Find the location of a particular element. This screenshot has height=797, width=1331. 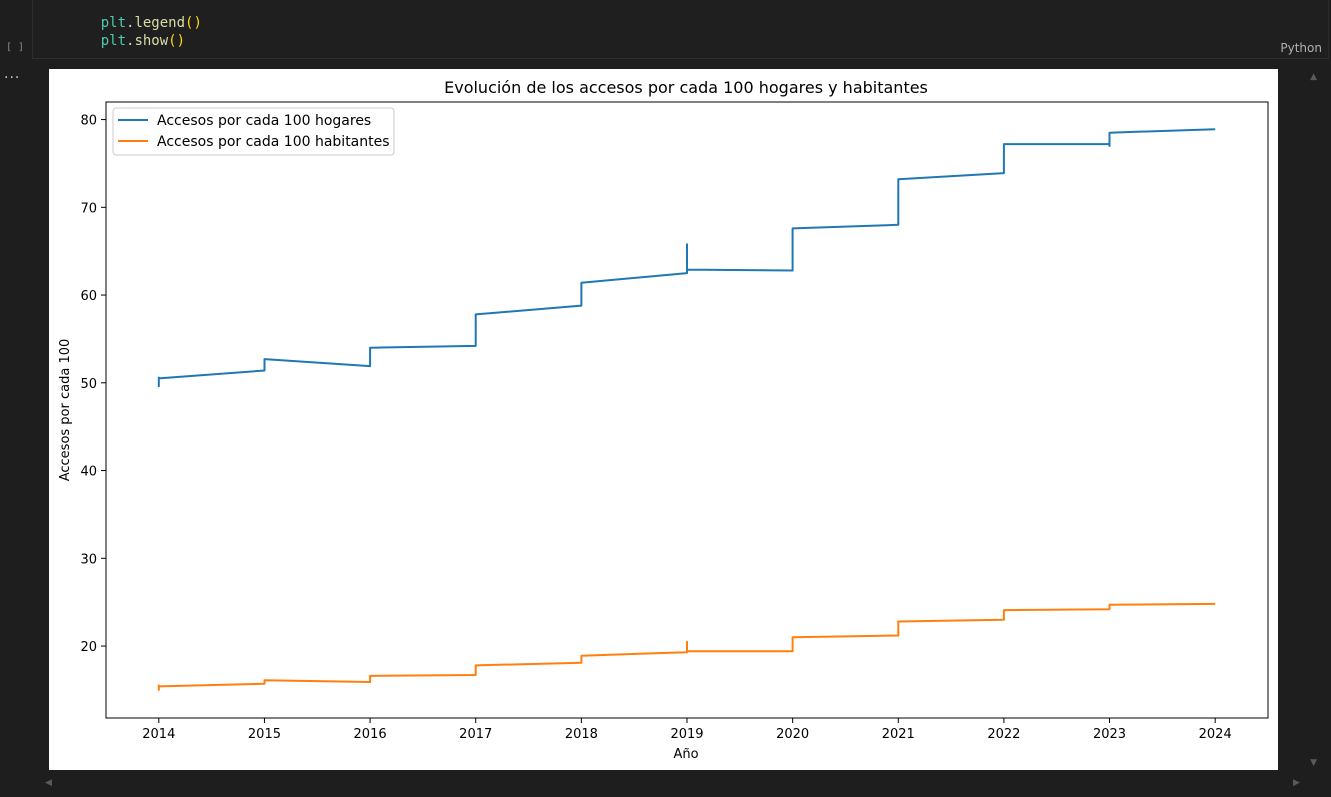

legend-box is located at coordinates (253, 131).